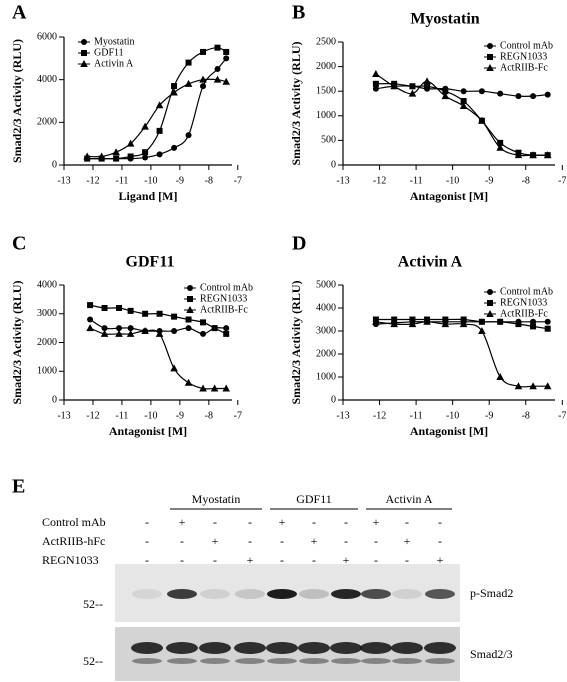  What do you see at coordinates (449, 196) in the screenshot?
I see `x-axis-label: Antagonist [M]` at bounding box center [449, 196].